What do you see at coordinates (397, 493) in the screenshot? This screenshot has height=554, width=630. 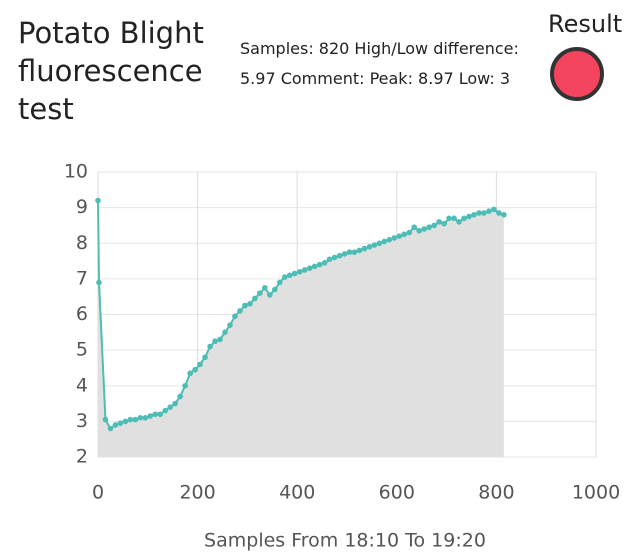 I see `x-tick-label: 600` at bounding box center [397, 493].